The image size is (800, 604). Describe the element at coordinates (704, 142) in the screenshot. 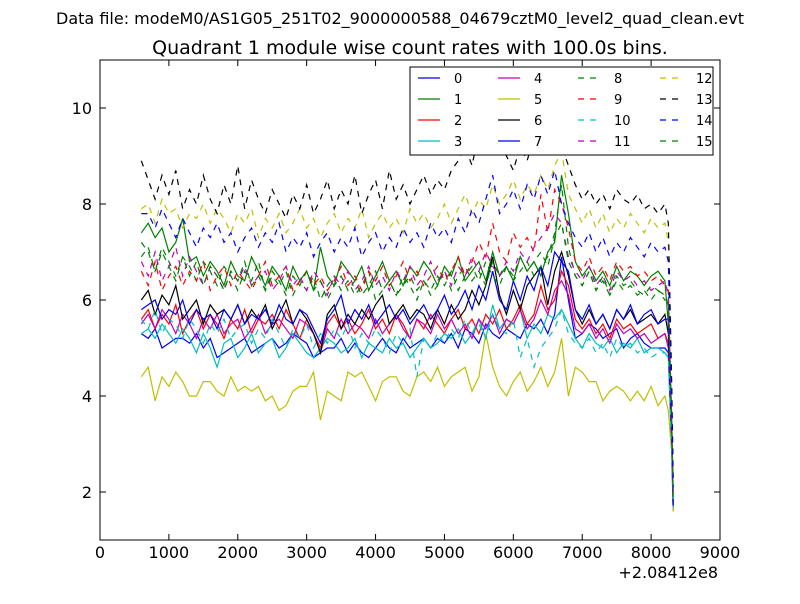

I see `legend-label: 15` at that location.